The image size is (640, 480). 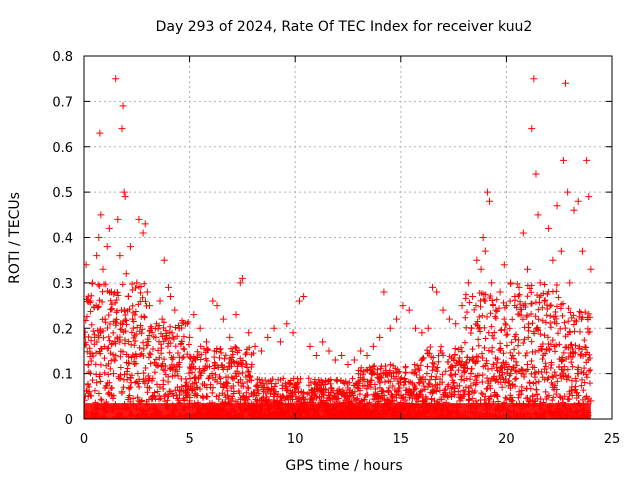 What do you see at coordinates (62, 375) in the screenshot?
I see `y-tick-label: 0.1` at bounding box center [62, 375].